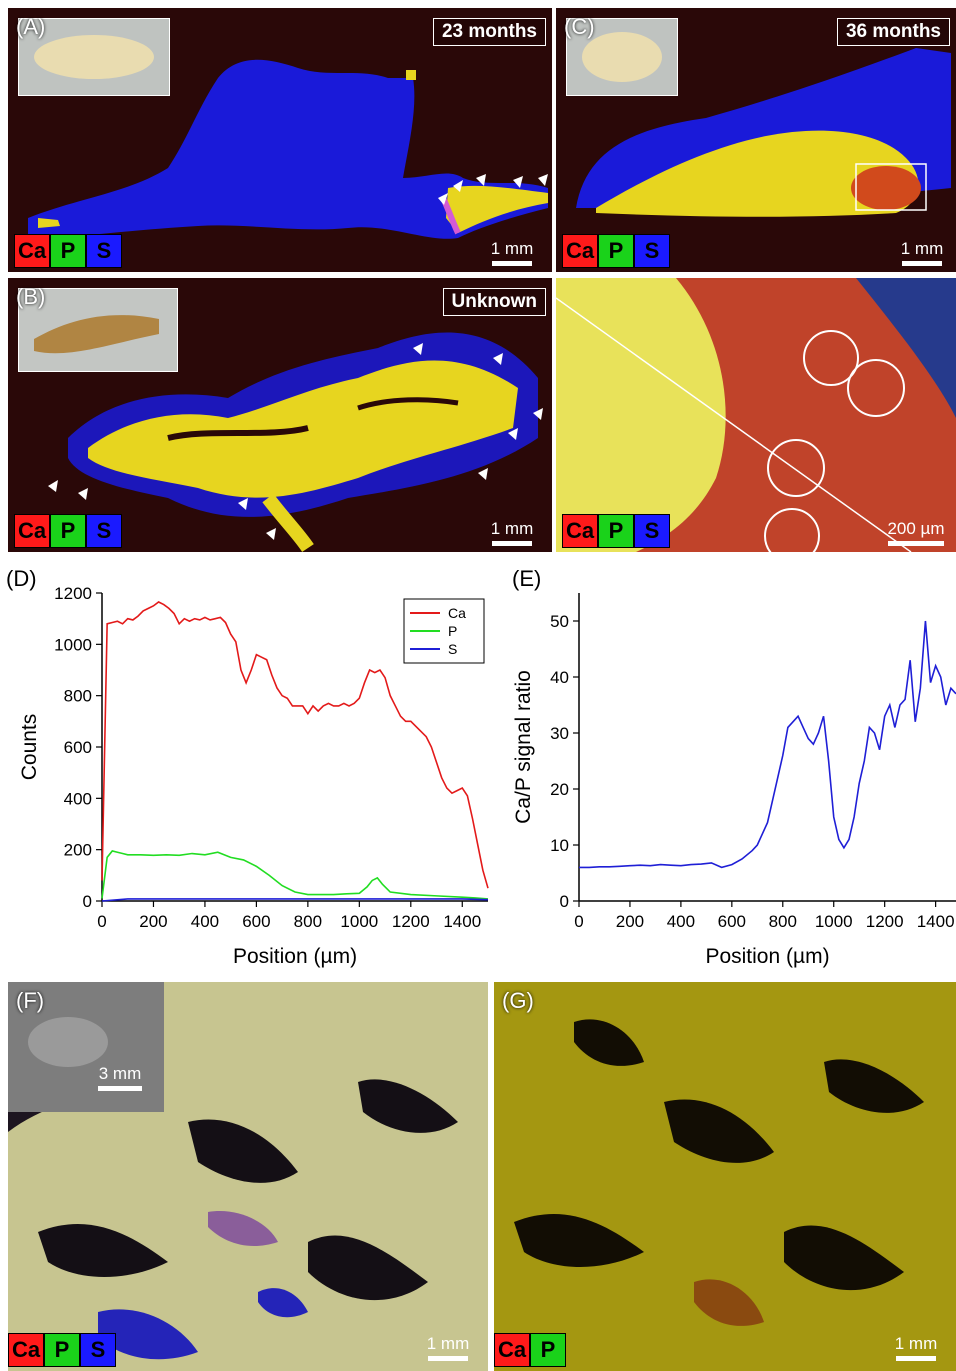 The image size is (956, 1371). What do you see at coordinates (73, 644) in the screenshot?
I see `y-tick-label: 1000` at bounding box center [73, 644].